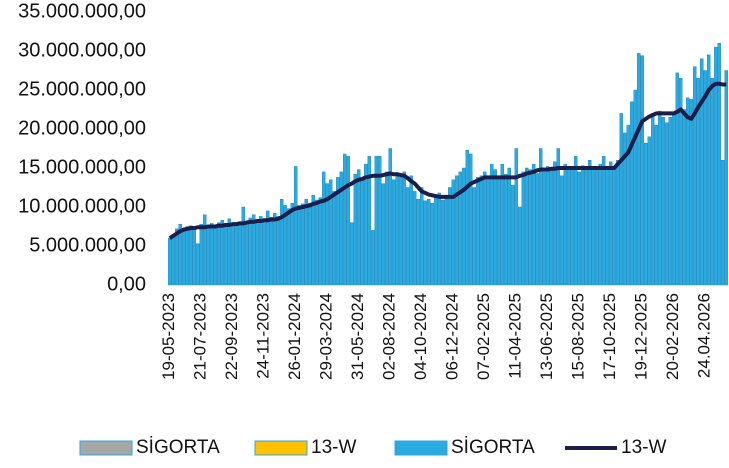  Describe the element at coordinates (82, 206) in the screenshot. I see `y-tick-label: 10.000.000,00` at that location.